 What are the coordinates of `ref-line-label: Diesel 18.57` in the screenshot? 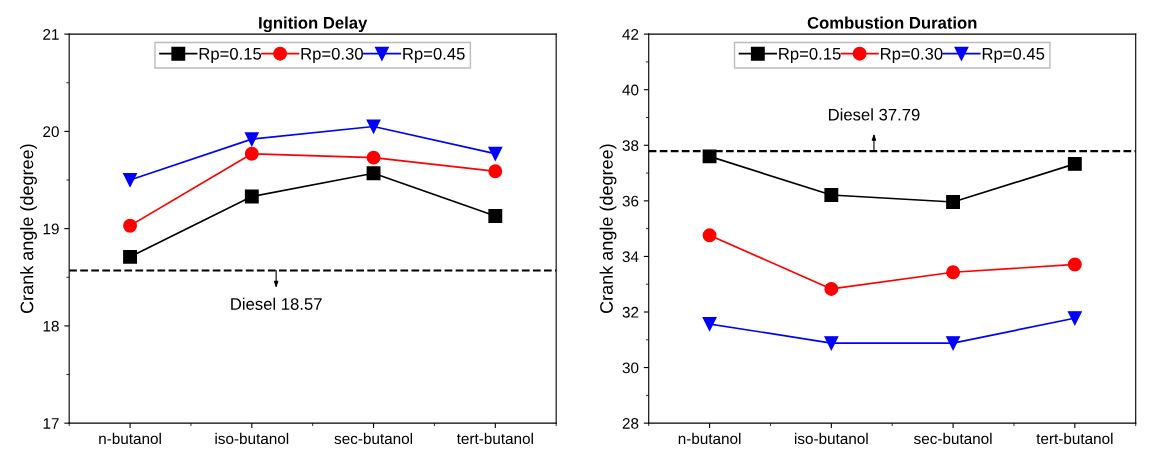 It's located at (276, 303).